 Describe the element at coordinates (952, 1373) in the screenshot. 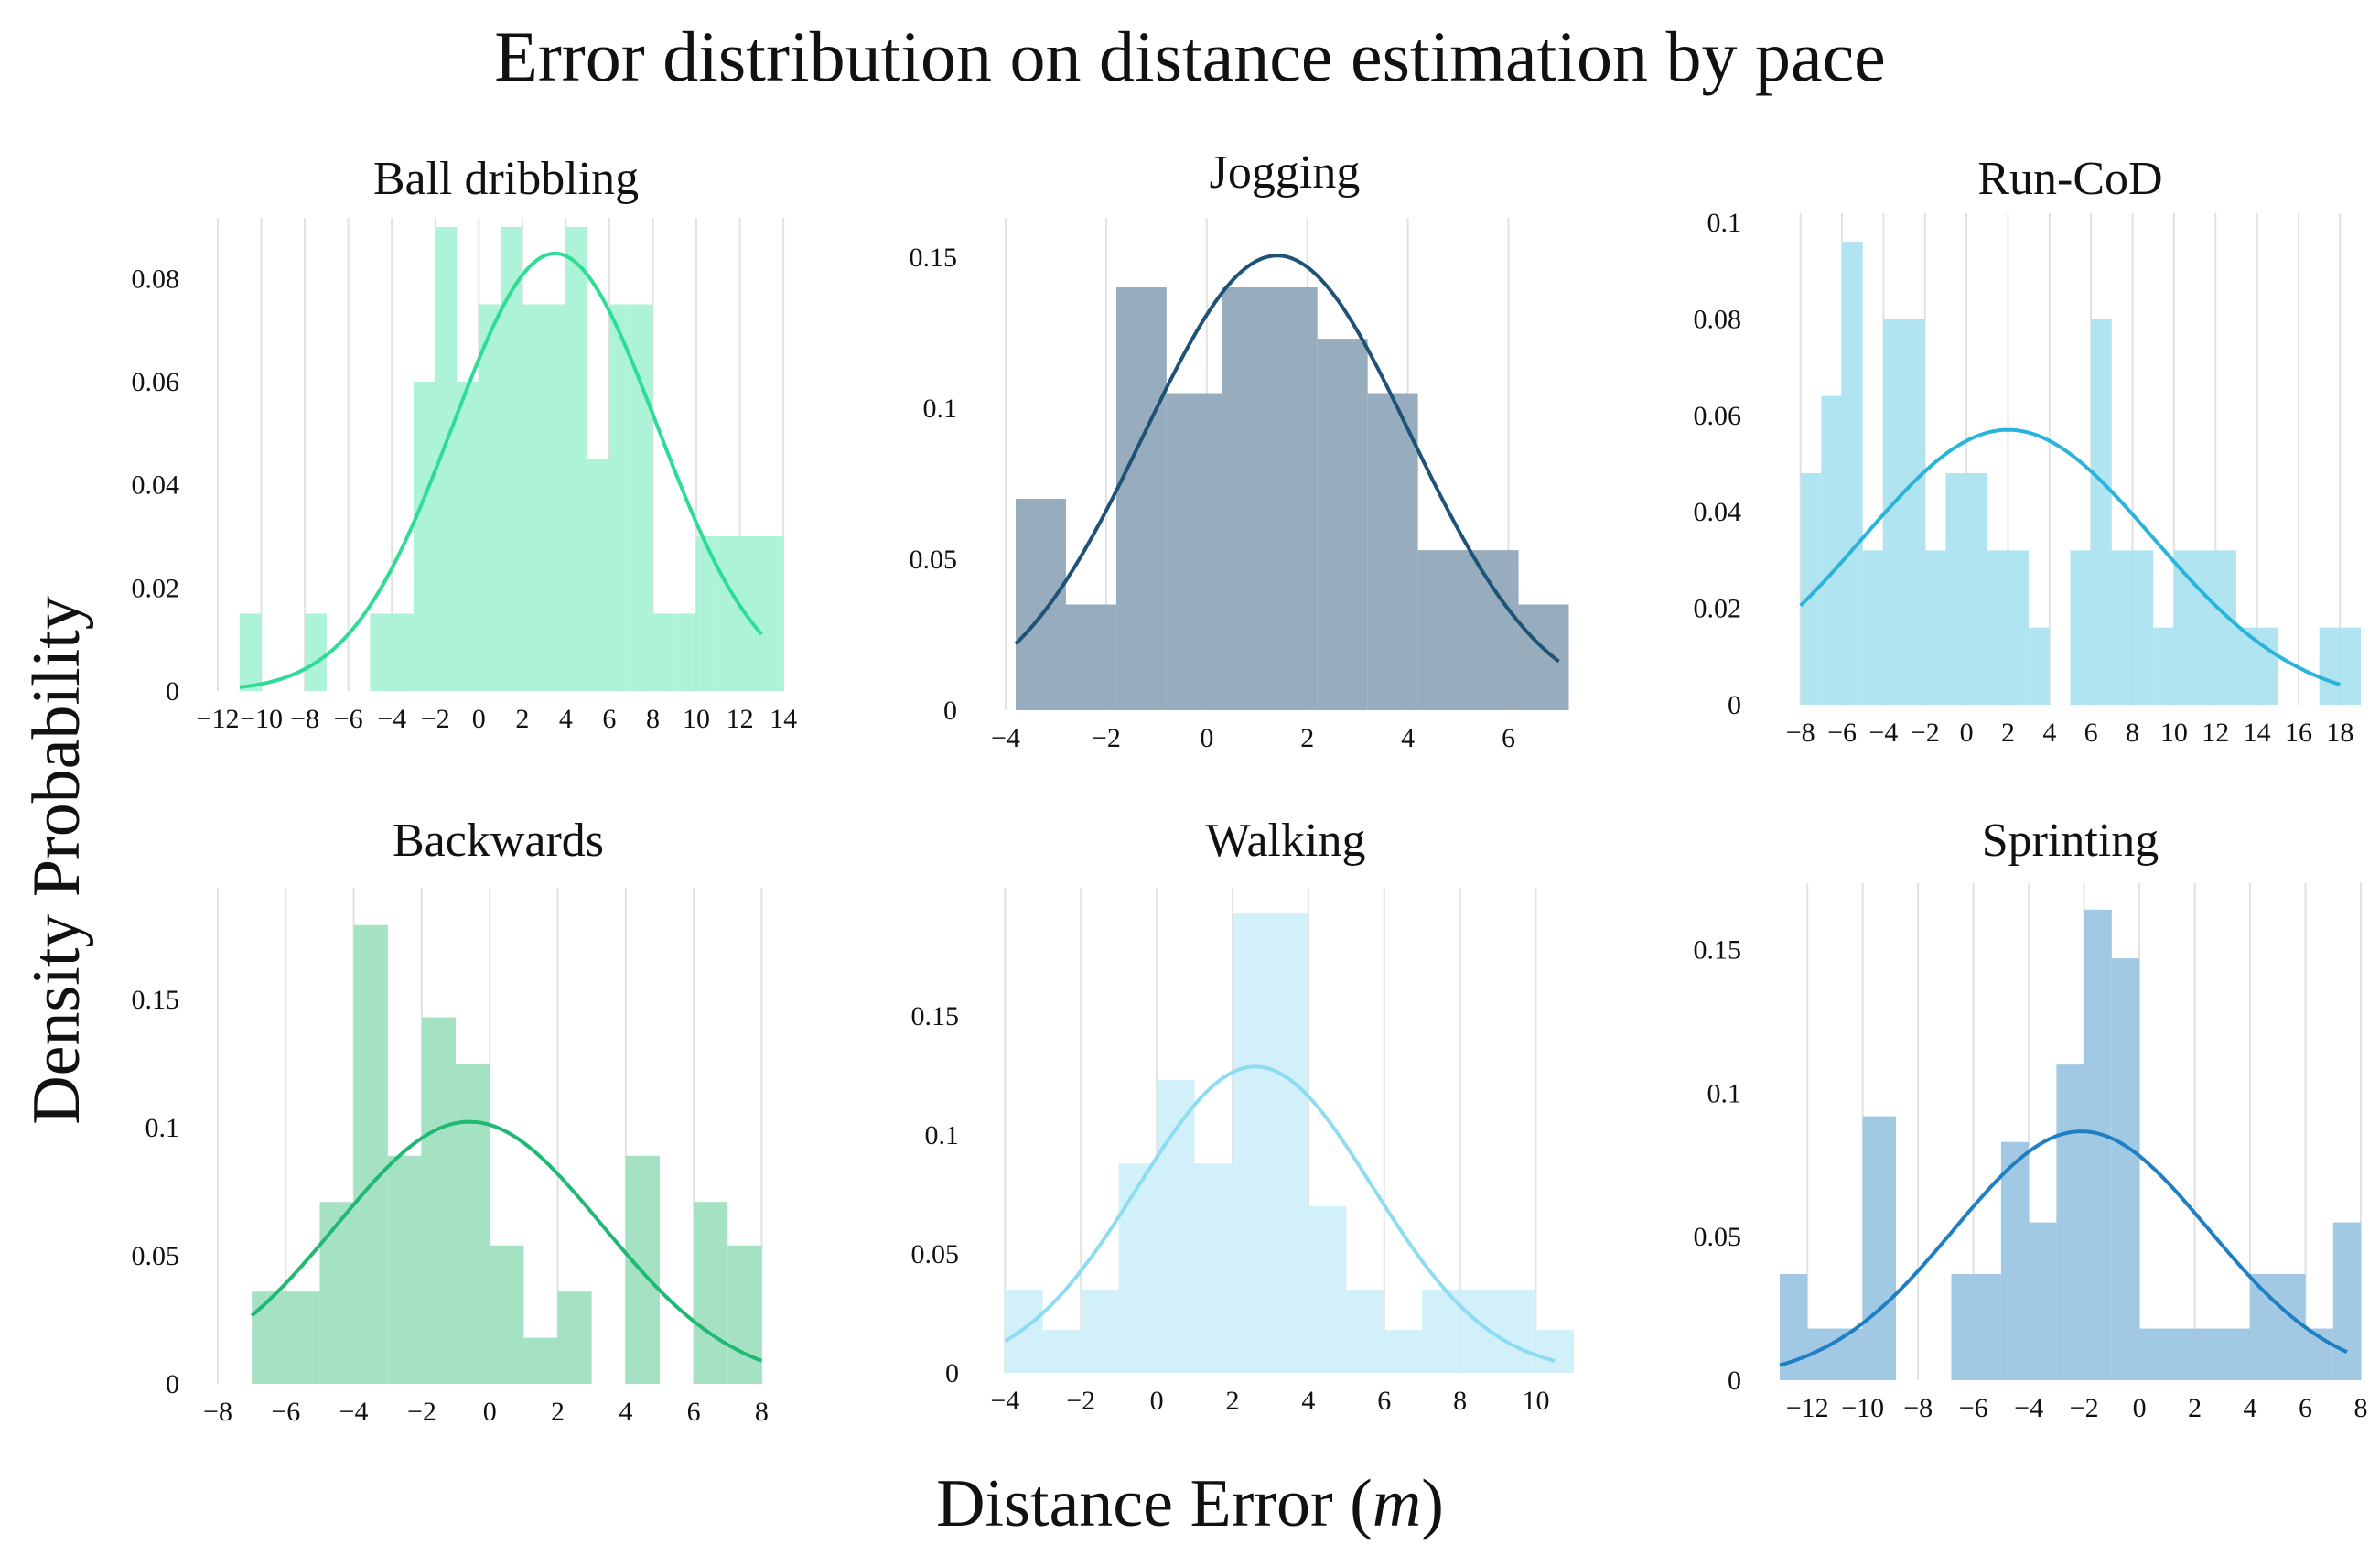

I see `y-tick-label: 0` at that location.